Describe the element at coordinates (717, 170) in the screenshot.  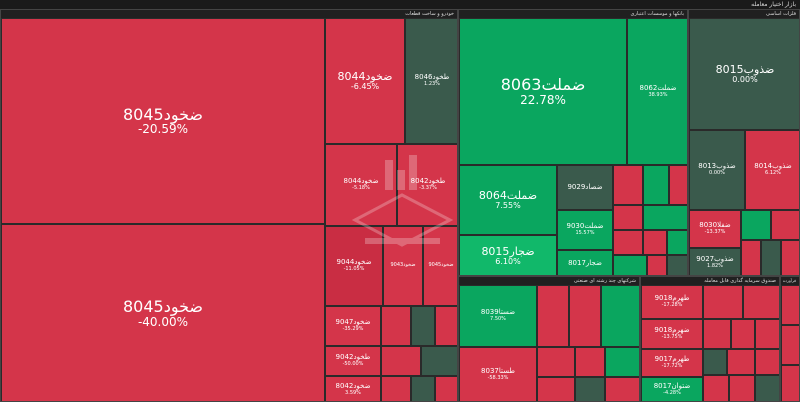
I see `treemap-cell: ضذوب8013 0.00%` at that location.